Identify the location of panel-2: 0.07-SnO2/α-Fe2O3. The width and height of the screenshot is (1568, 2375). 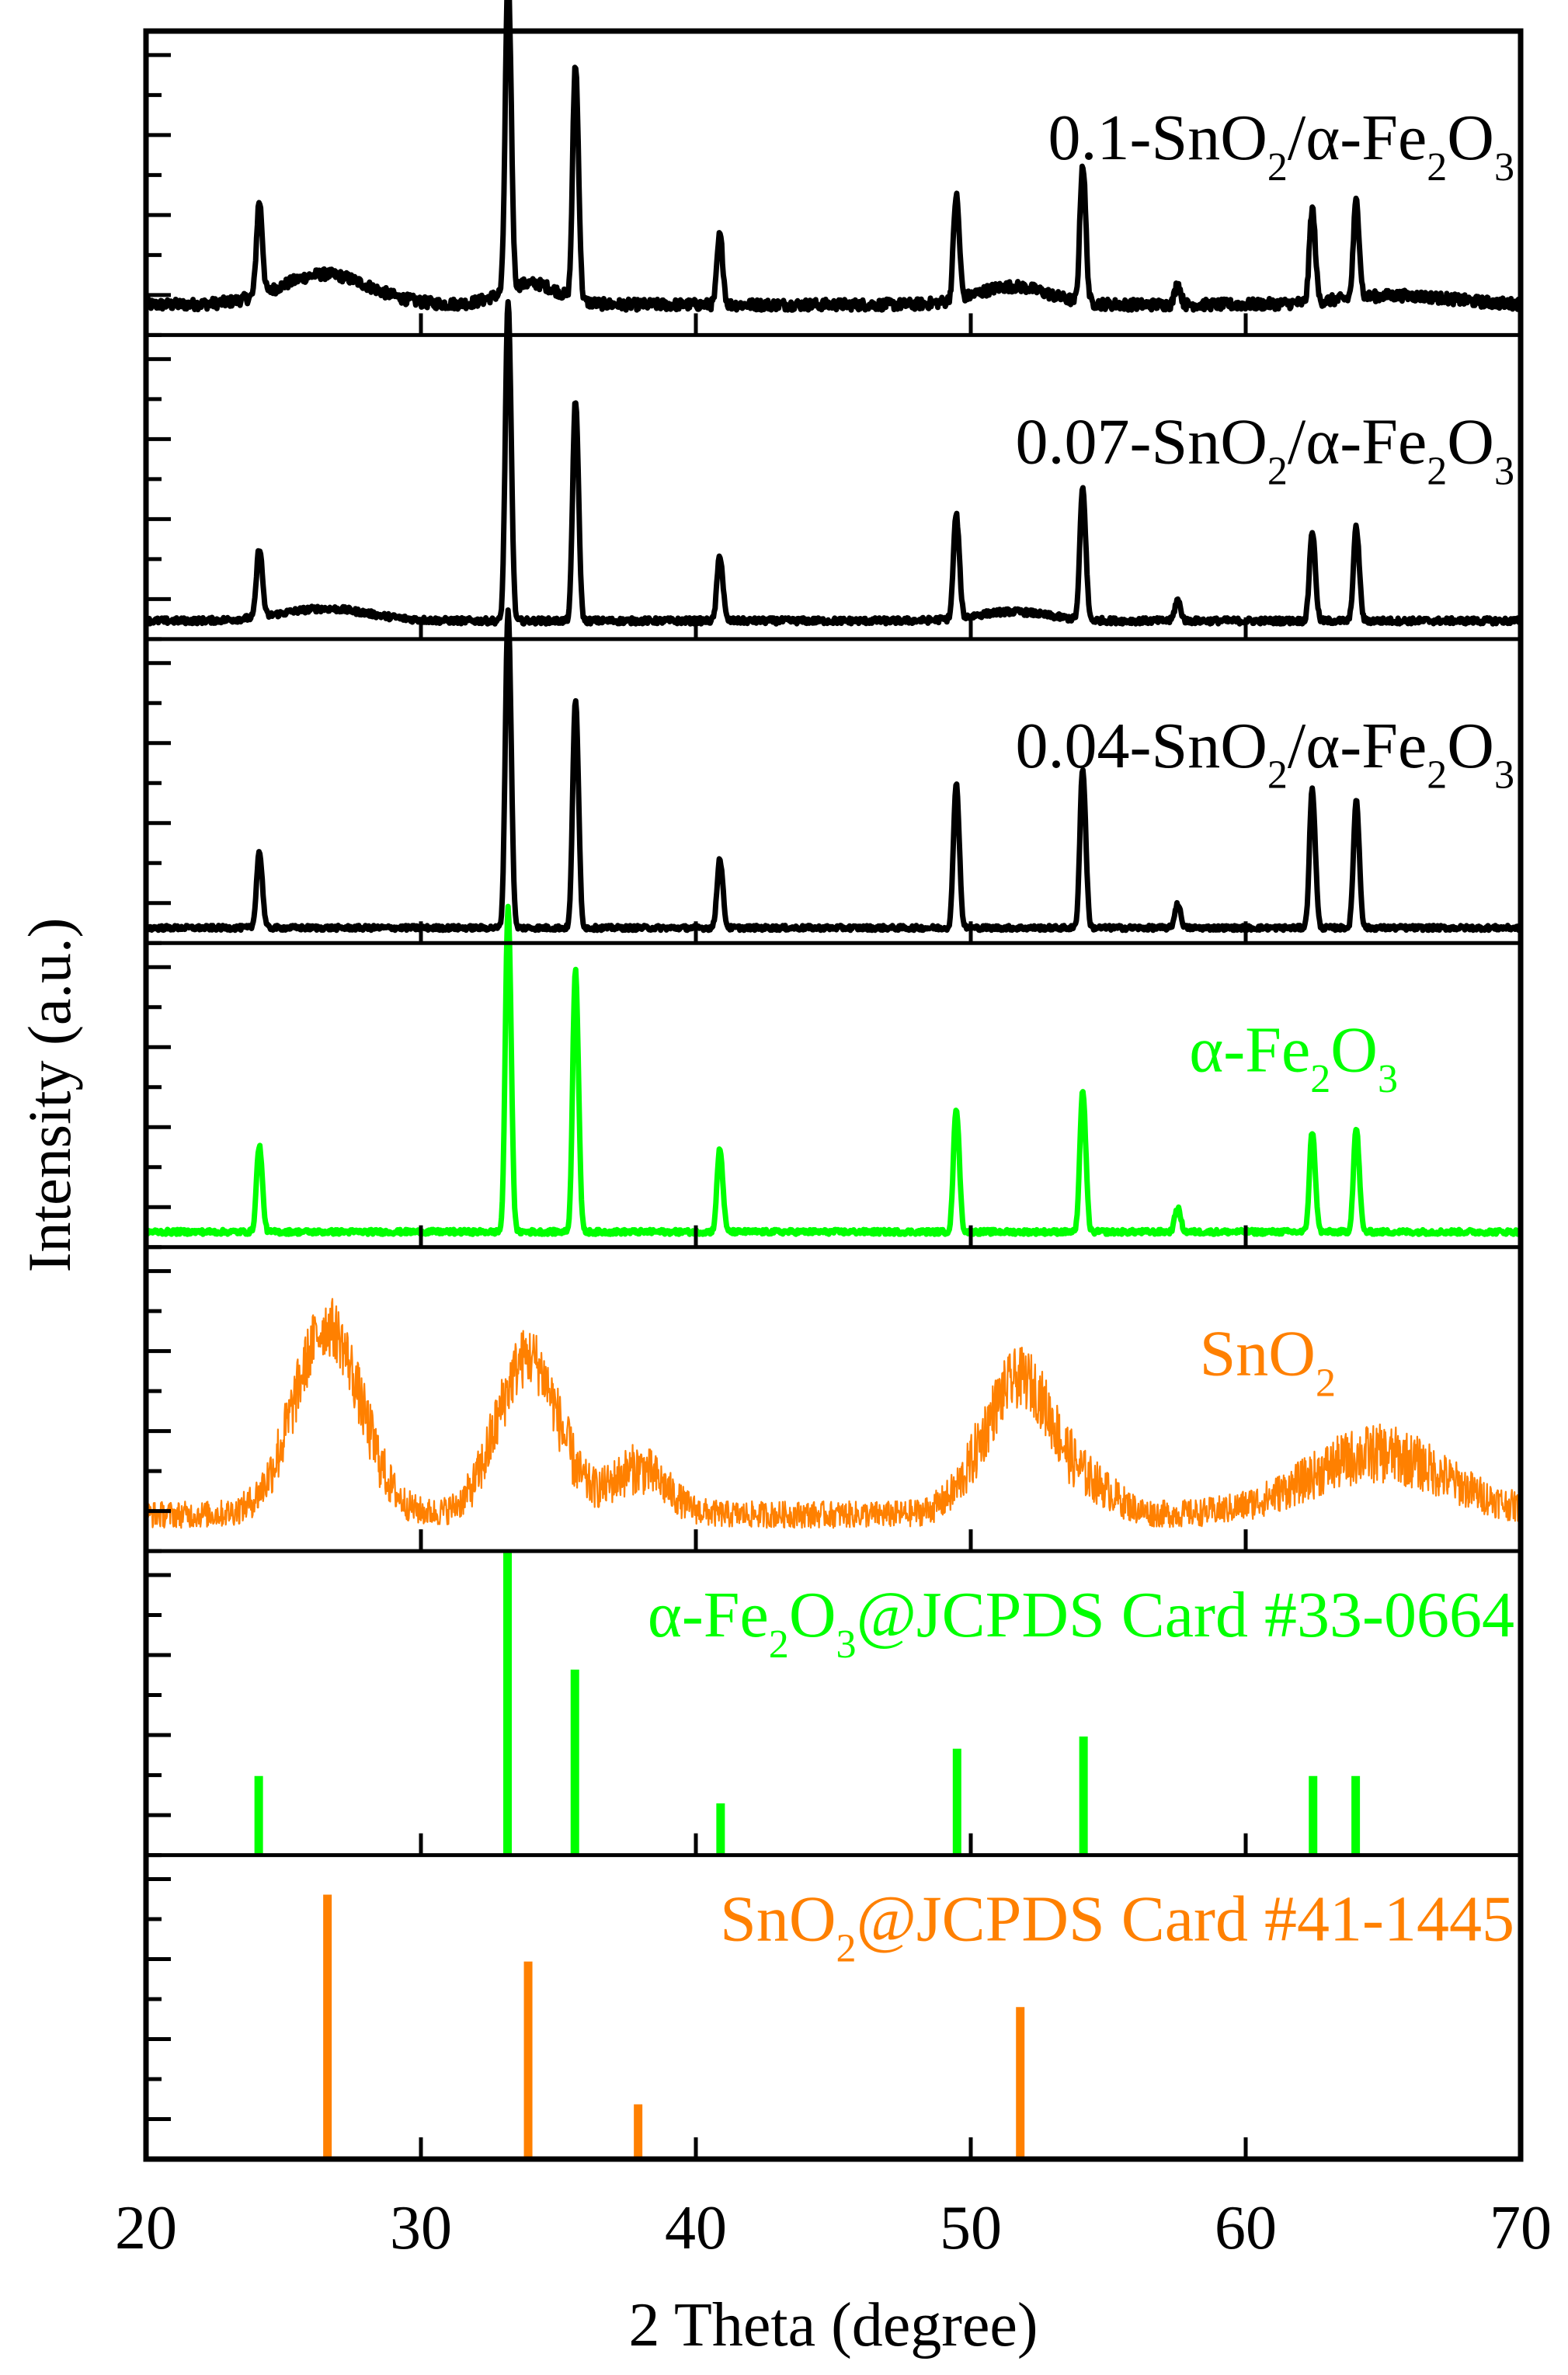
(833, 463).